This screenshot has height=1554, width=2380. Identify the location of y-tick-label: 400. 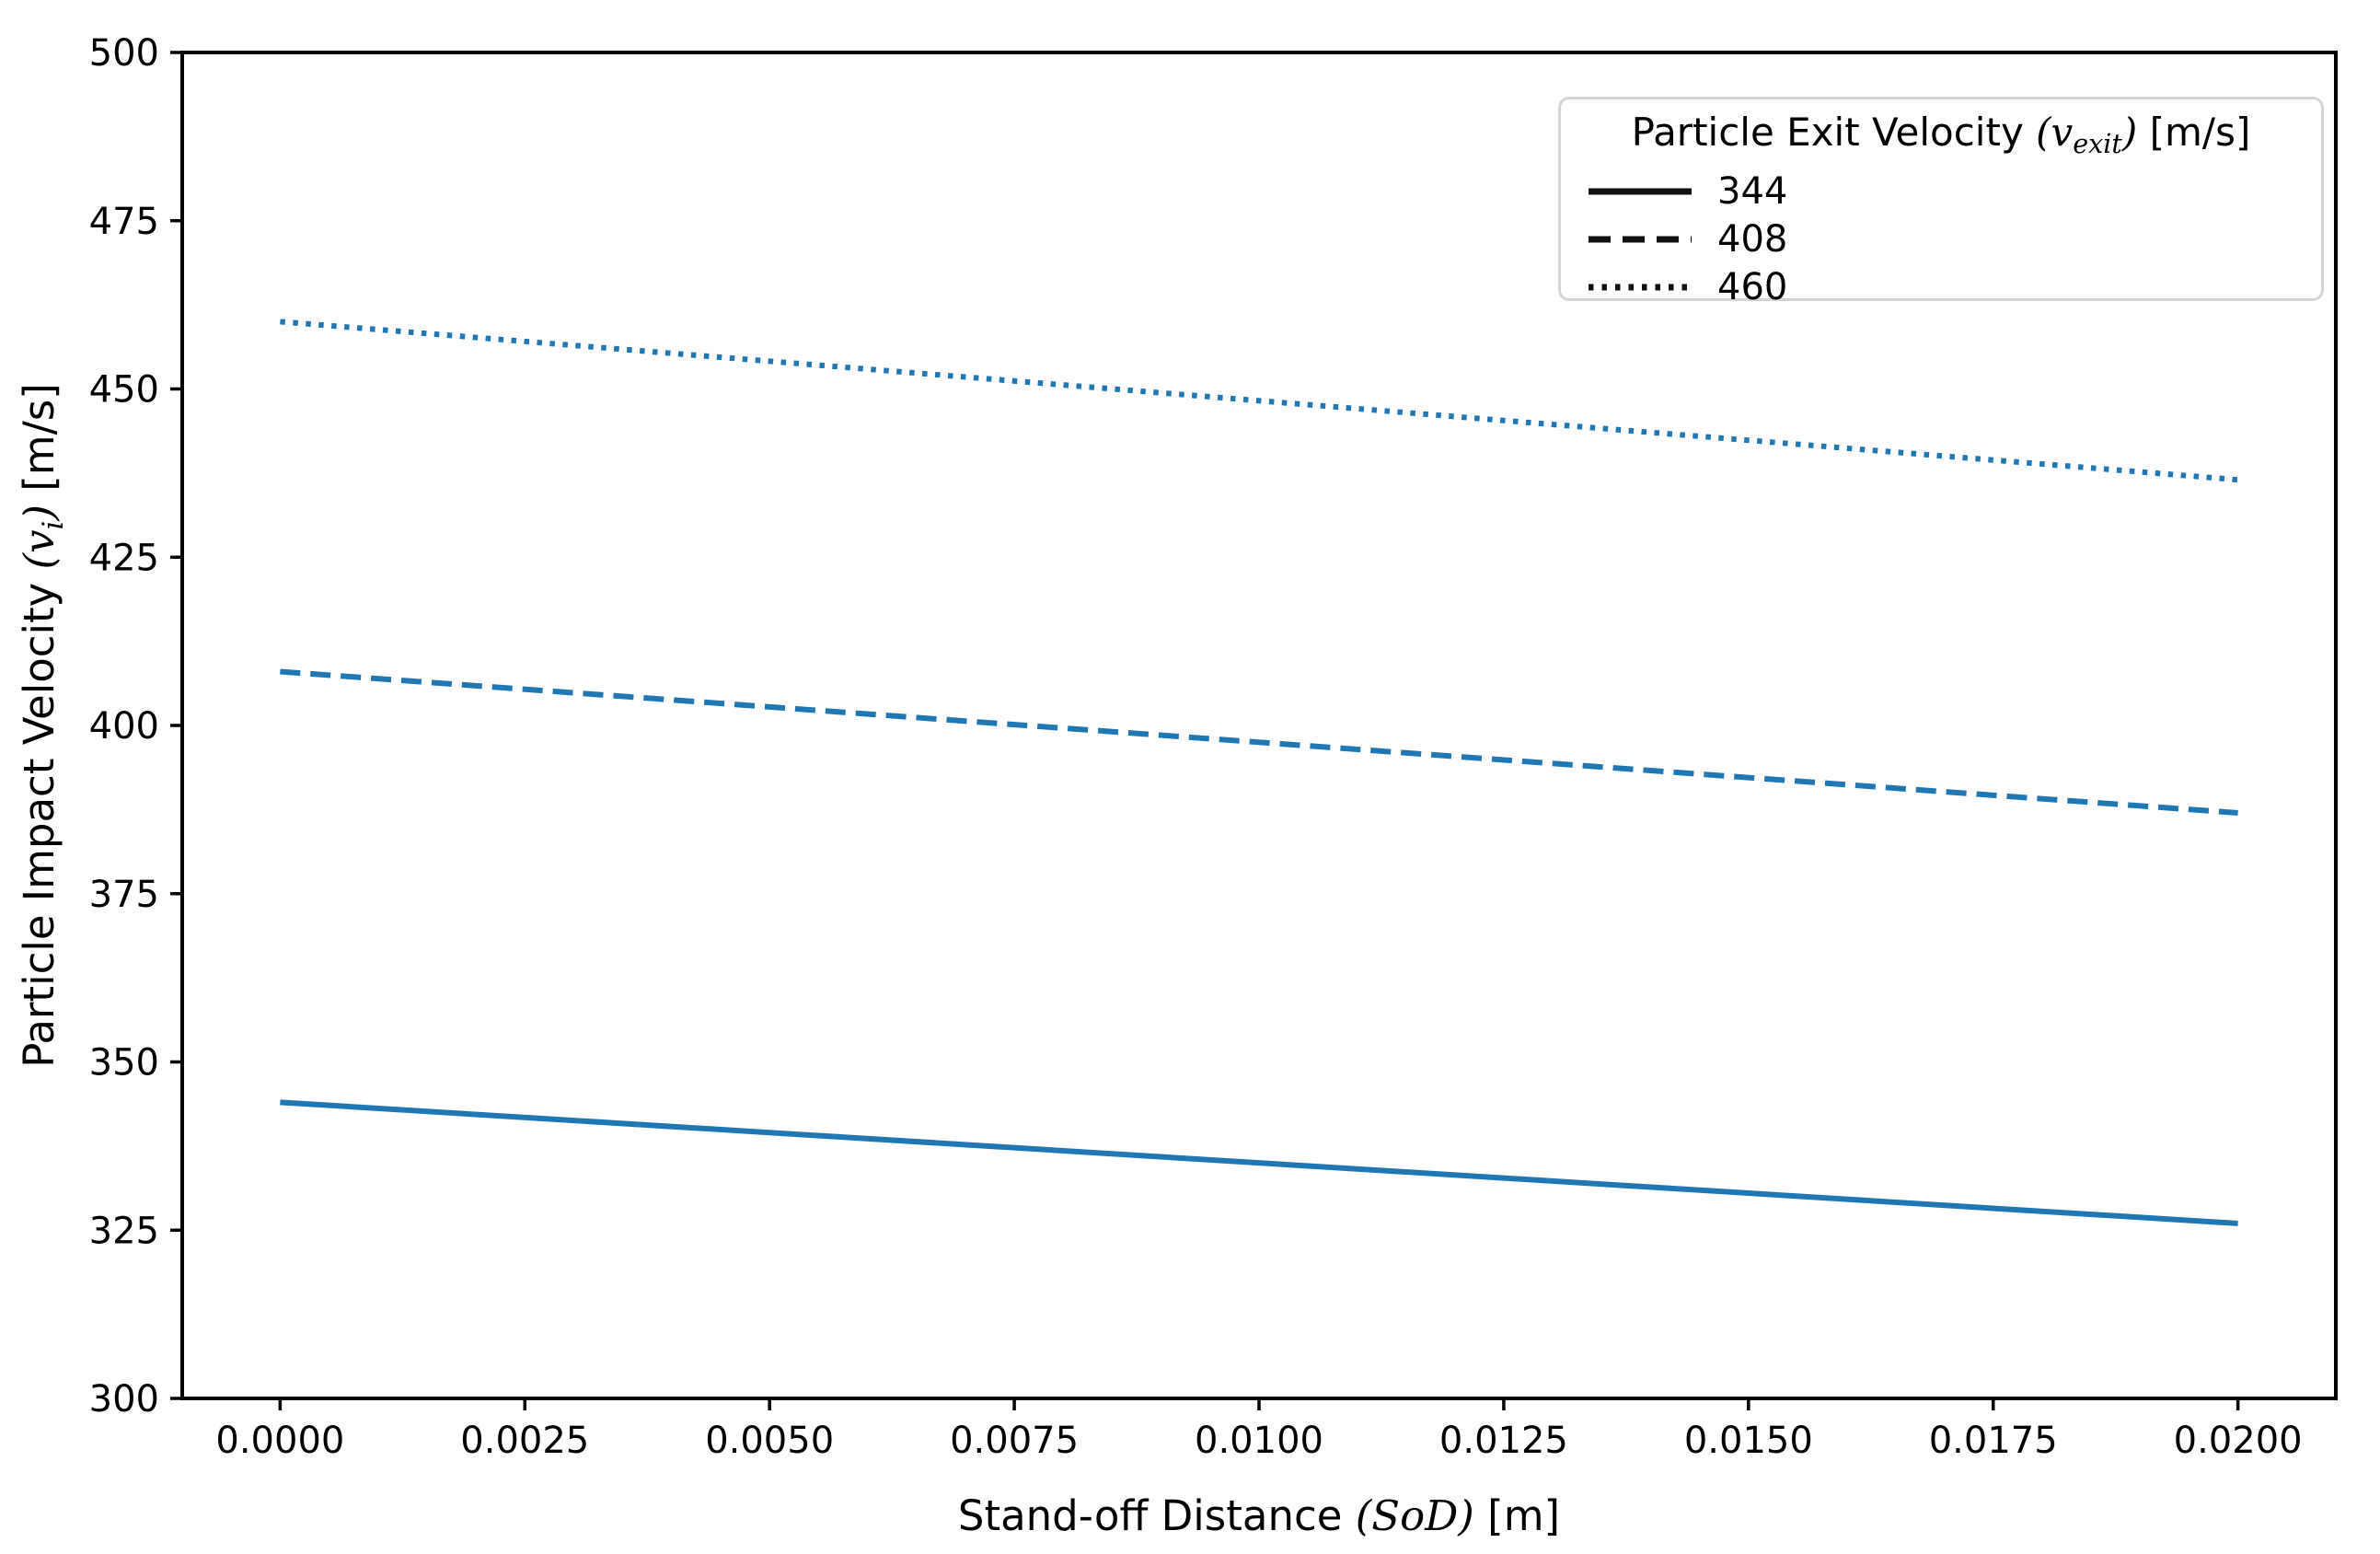
(124, 726).